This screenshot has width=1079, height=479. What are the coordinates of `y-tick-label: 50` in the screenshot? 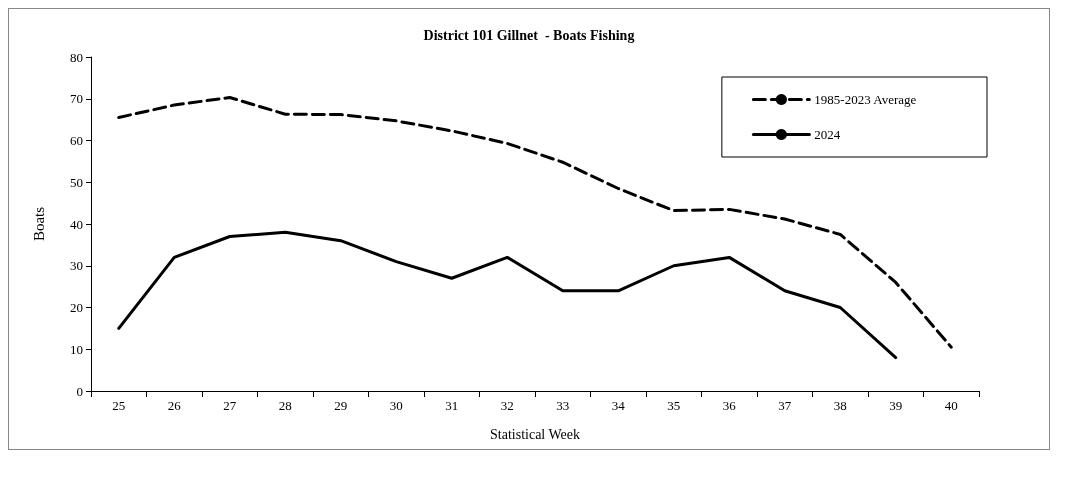 It's located at (76, 182).